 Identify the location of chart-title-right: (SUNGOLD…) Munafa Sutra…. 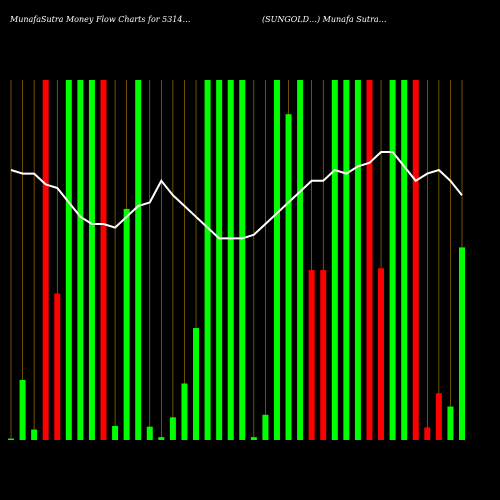
(324, 19).